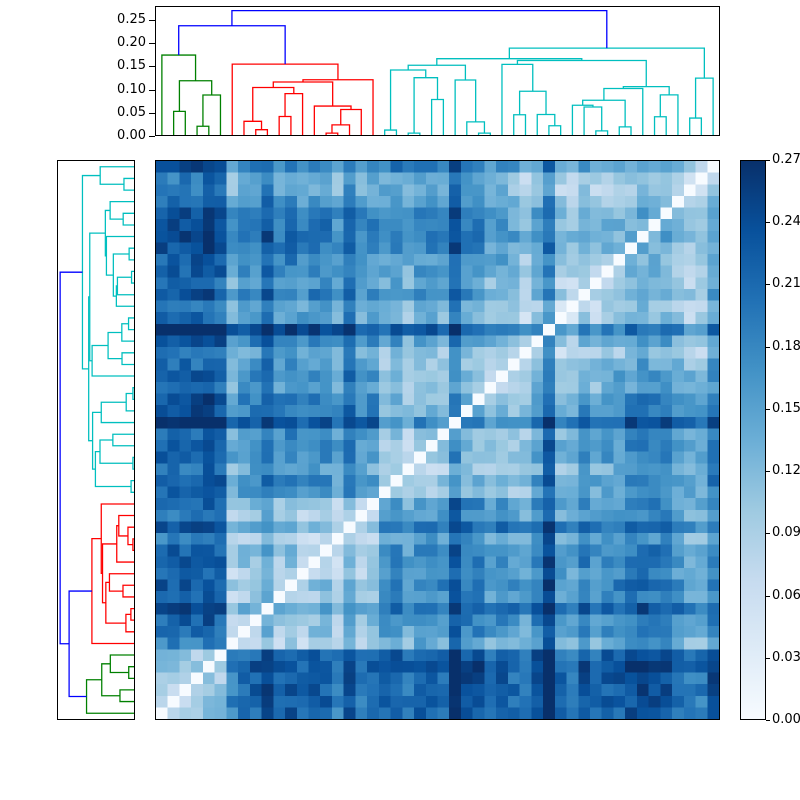  I want to click on colorbar-tick-label: 0.03, so click(786, 657).